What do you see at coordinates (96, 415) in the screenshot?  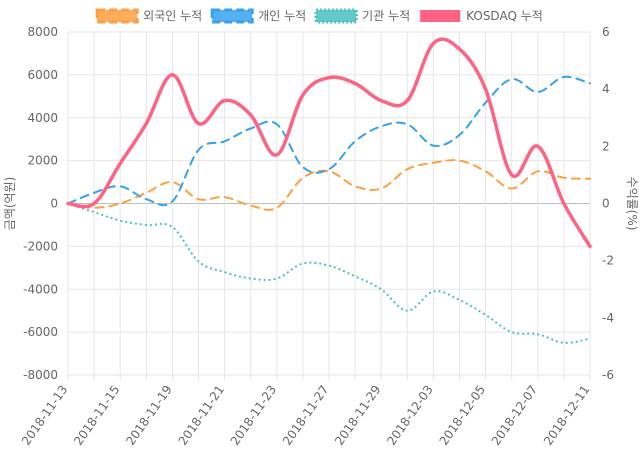 I see `x-tick-label: 2018-11-15` at bounding box center [96, 415].